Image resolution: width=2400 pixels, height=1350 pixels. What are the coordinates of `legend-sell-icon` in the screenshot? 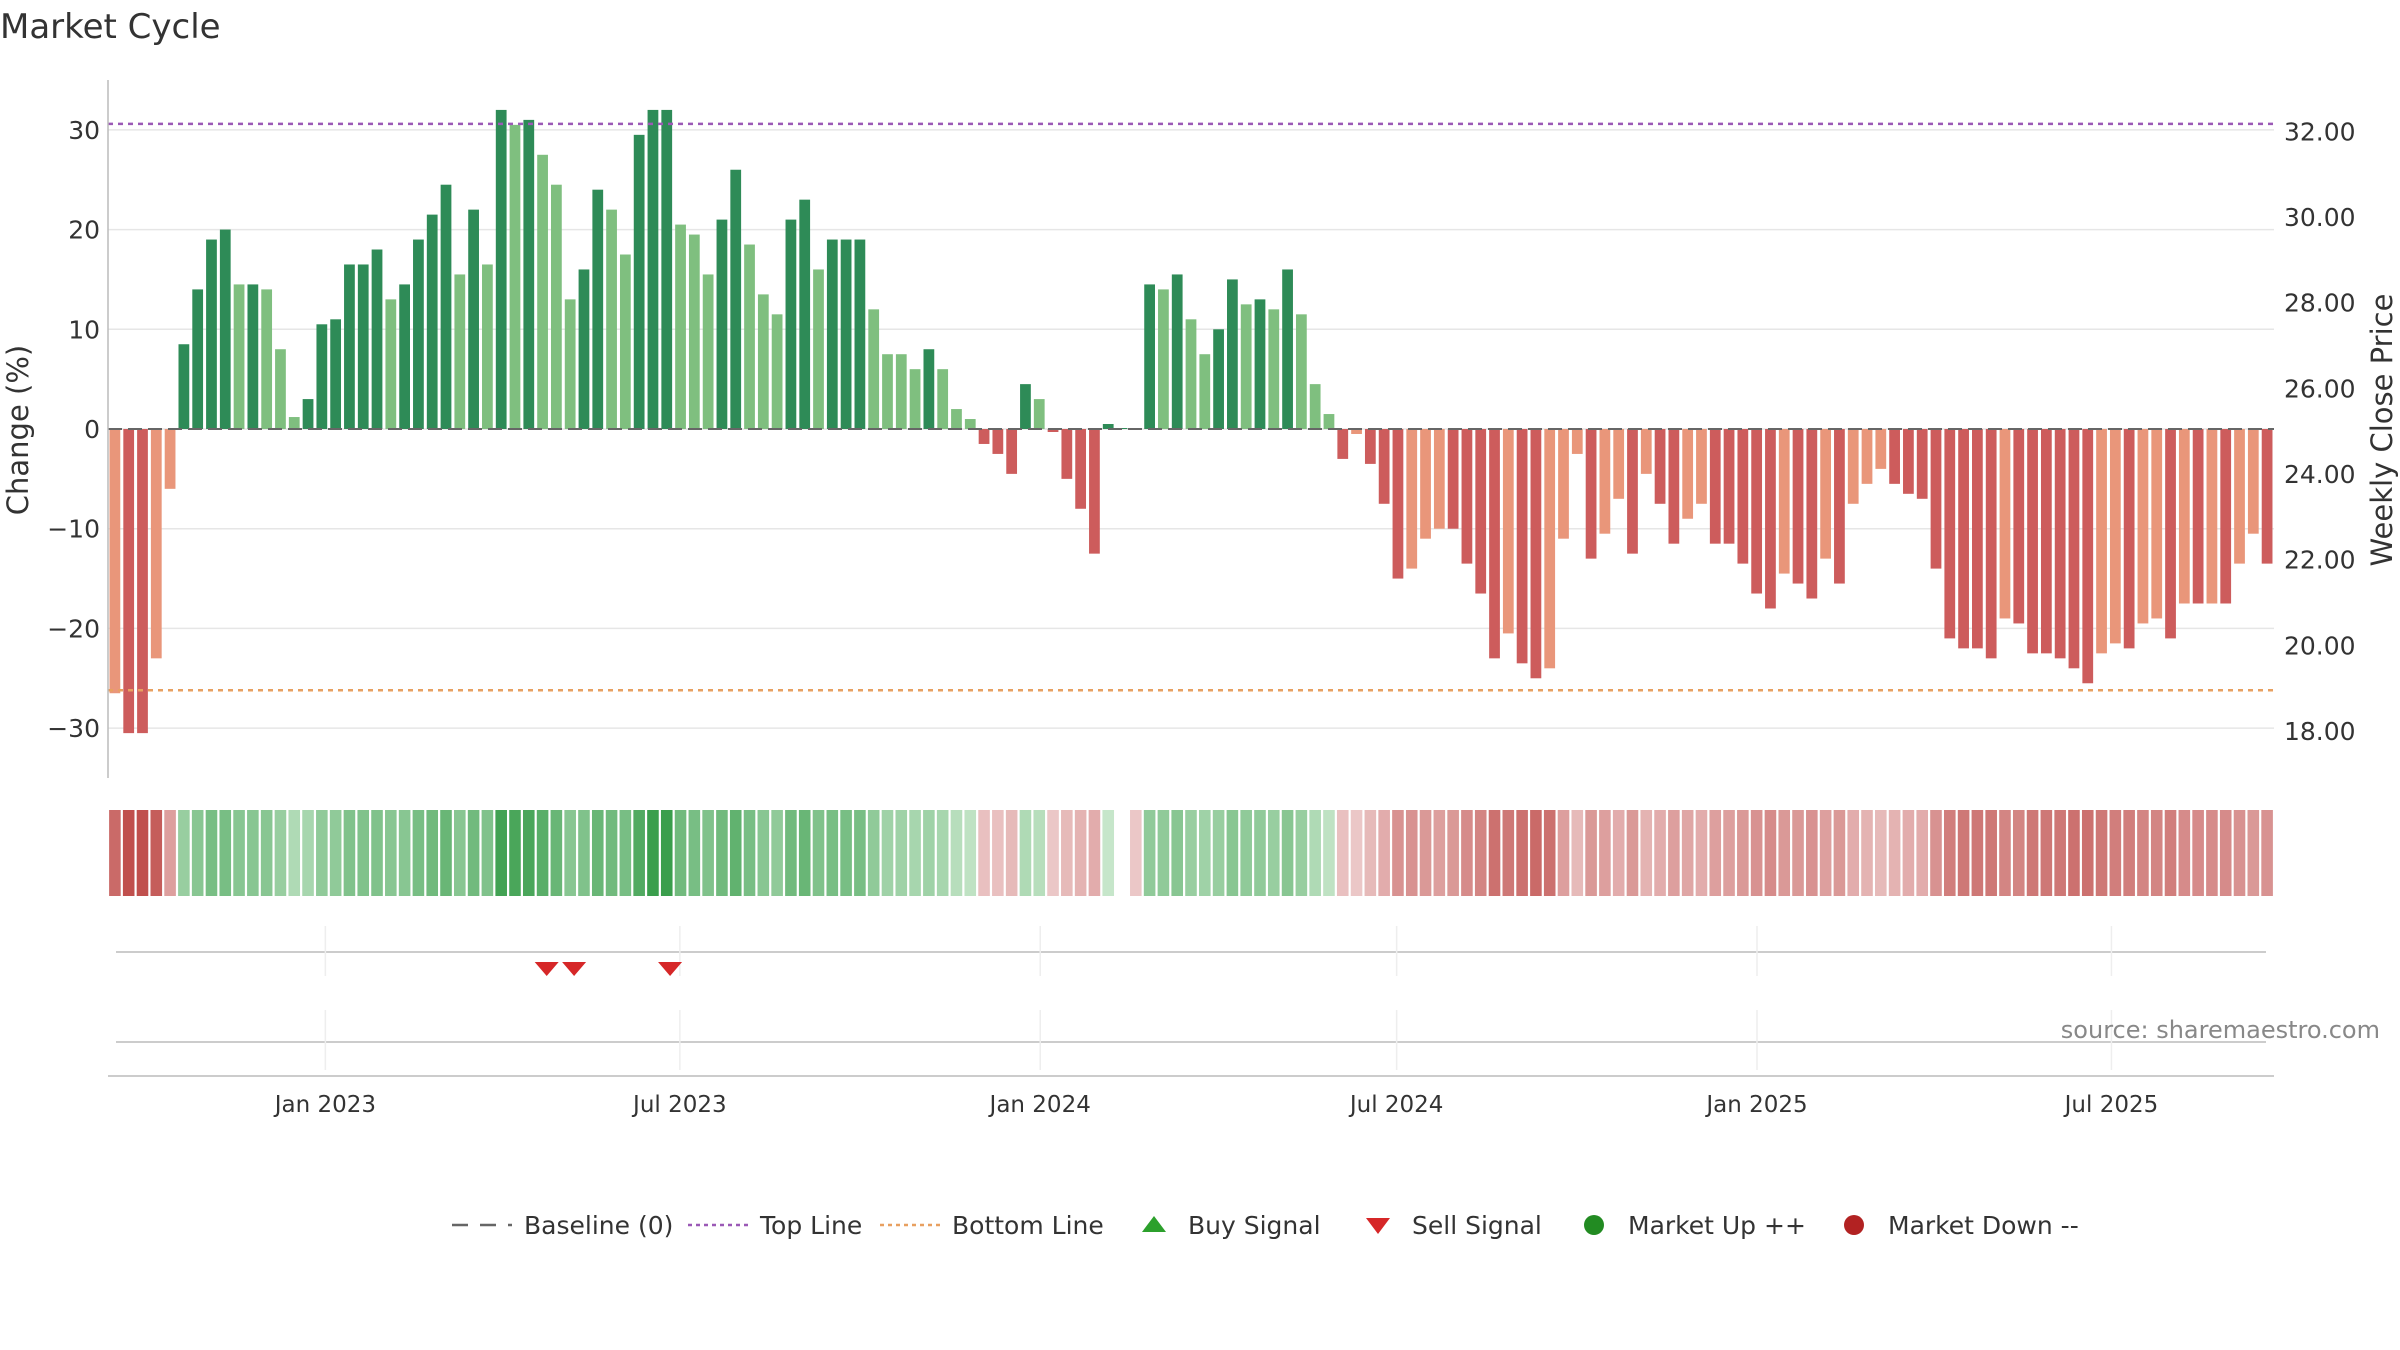 It's located at (1378, 1226).